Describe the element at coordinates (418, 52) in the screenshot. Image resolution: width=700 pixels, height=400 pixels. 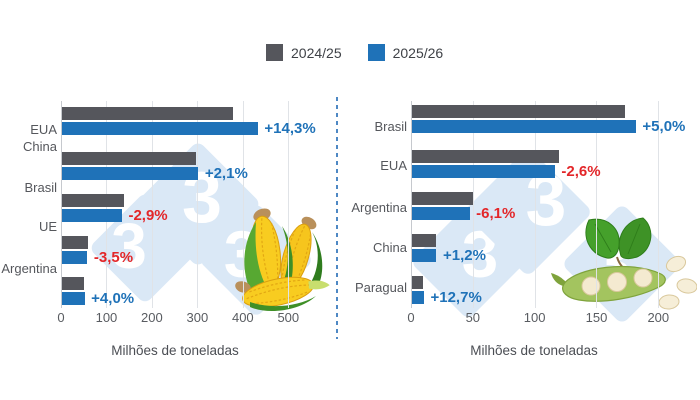
I see `legend-label-2025-26: 2025/26` at that location.